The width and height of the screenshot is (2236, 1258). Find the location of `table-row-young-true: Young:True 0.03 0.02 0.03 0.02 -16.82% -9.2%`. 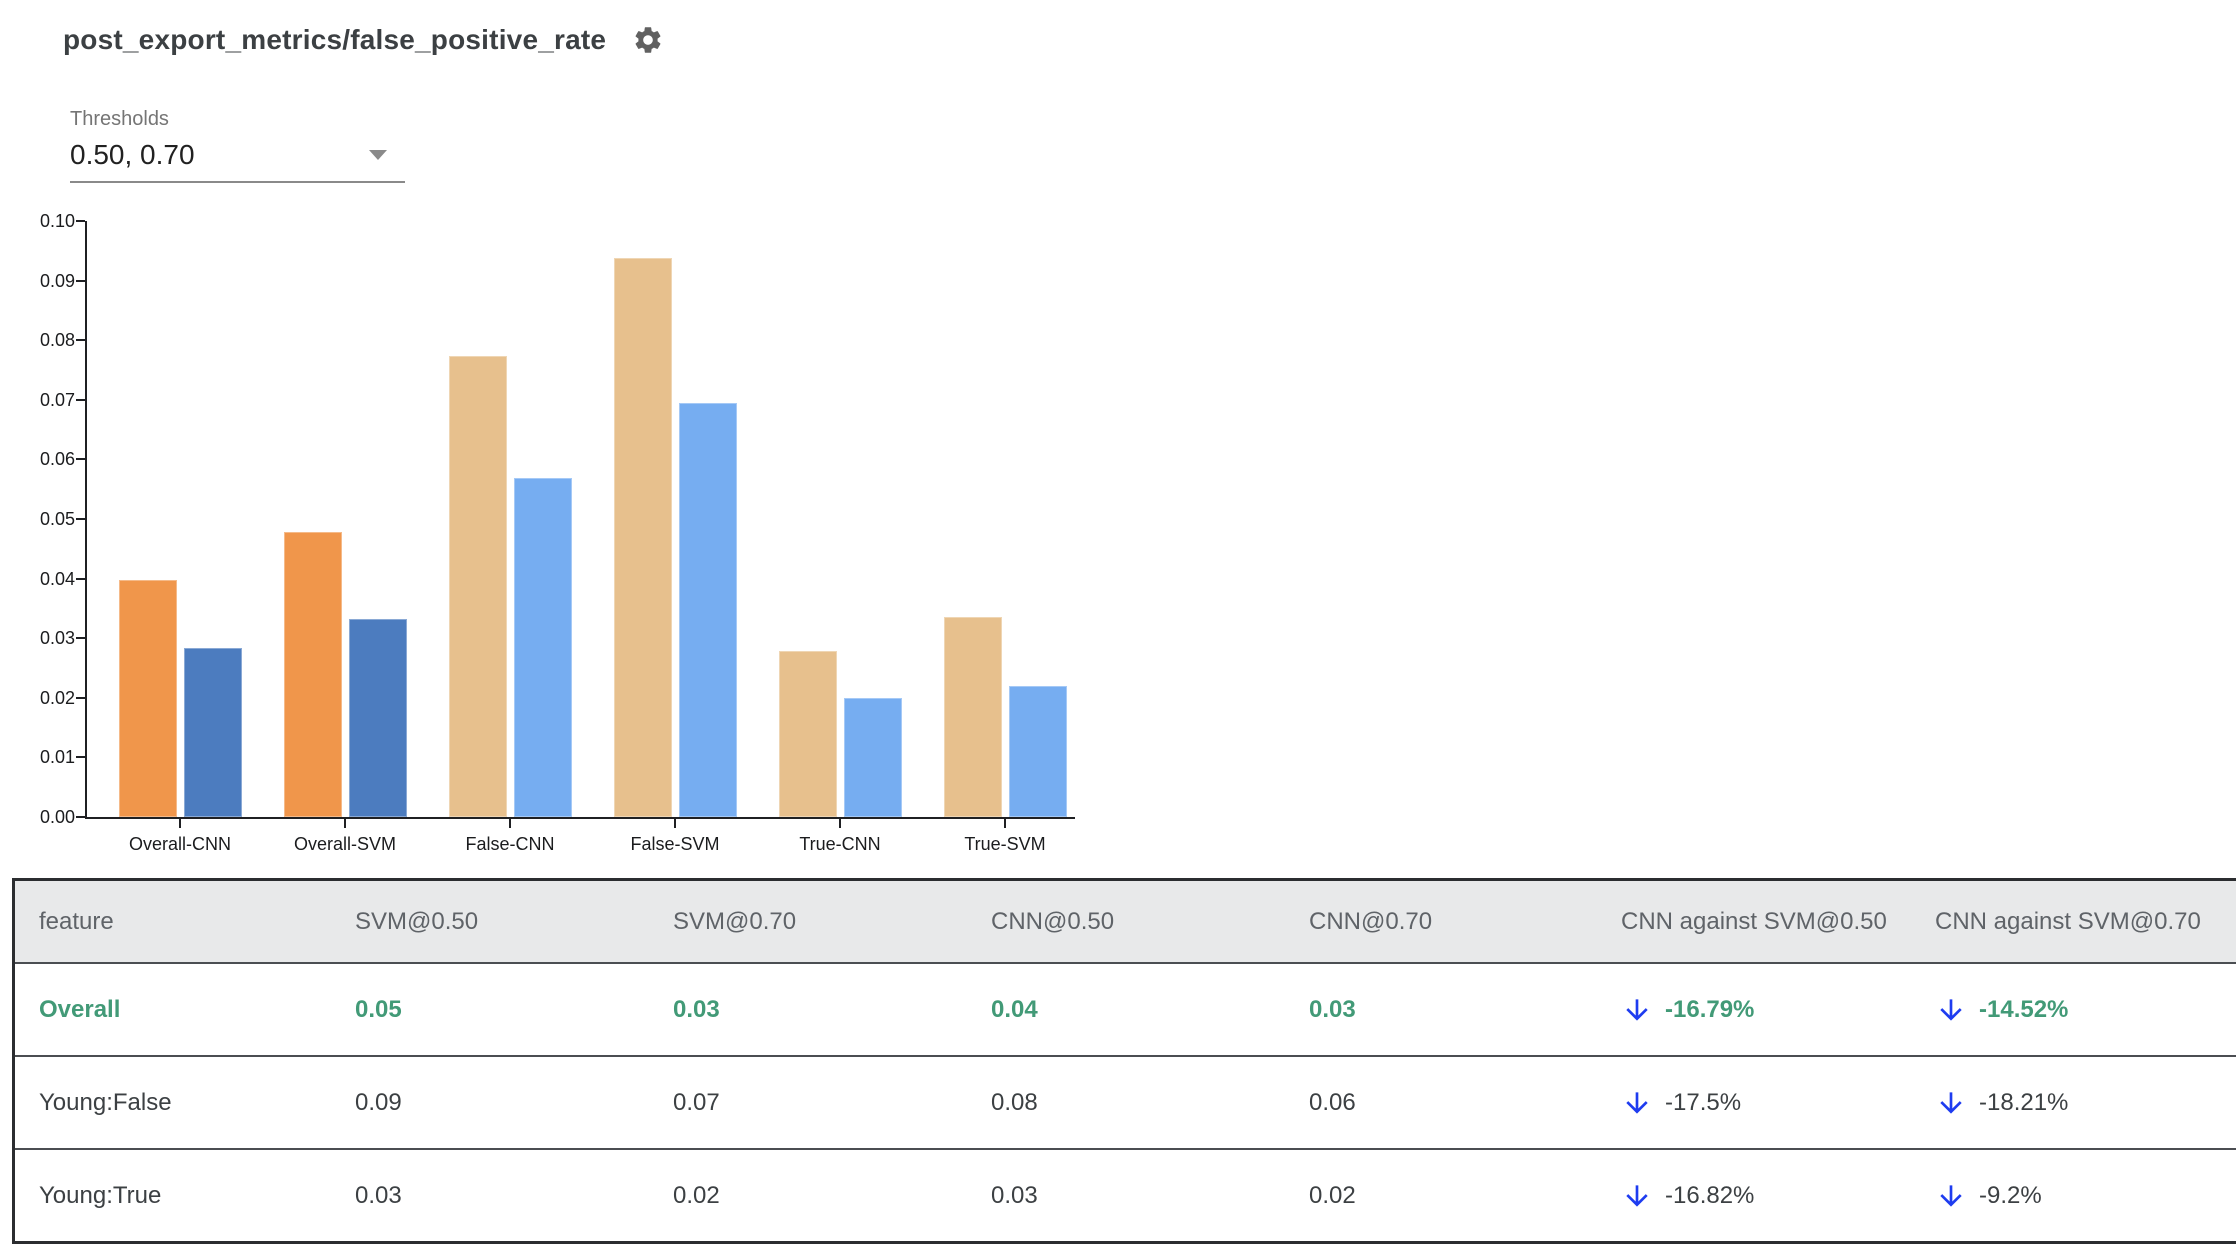

table-row-young-true: Young:True 0.03 0.02 0.03 0.02 -16.82% -9.2% is located at coordinates (1125, 1194).